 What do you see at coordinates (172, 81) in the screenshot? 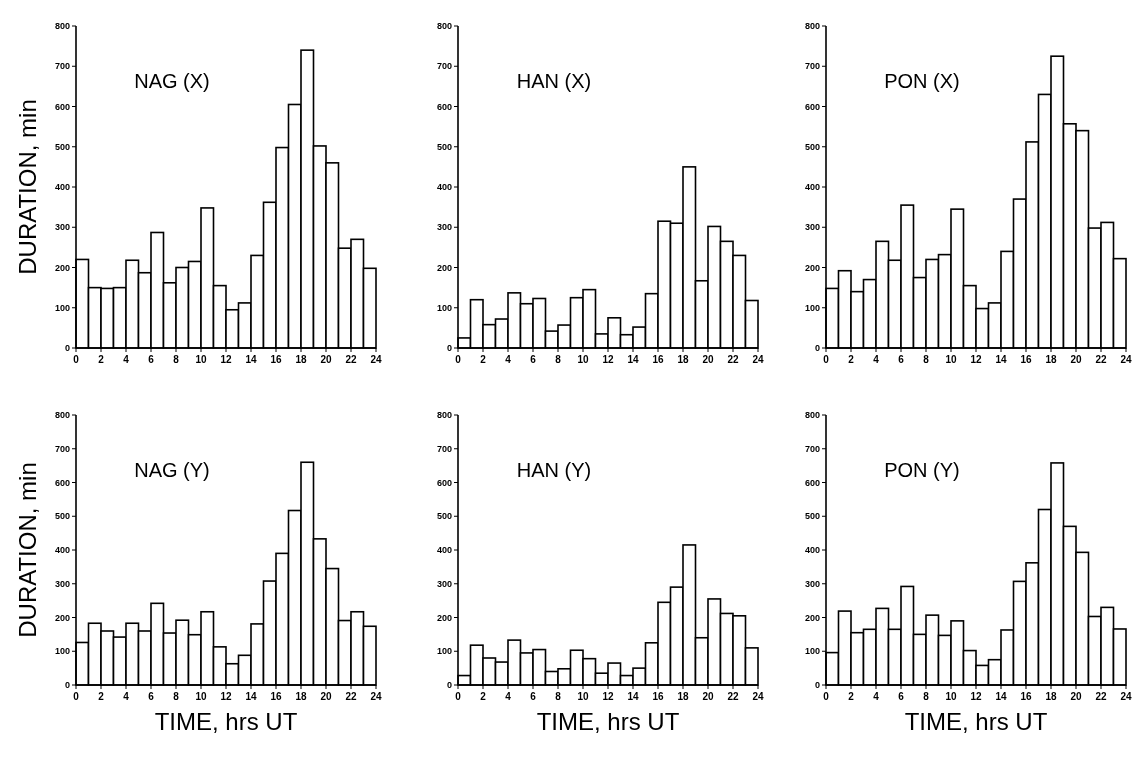
I see `text: NAG (X)` at bounding box center [172, 81].